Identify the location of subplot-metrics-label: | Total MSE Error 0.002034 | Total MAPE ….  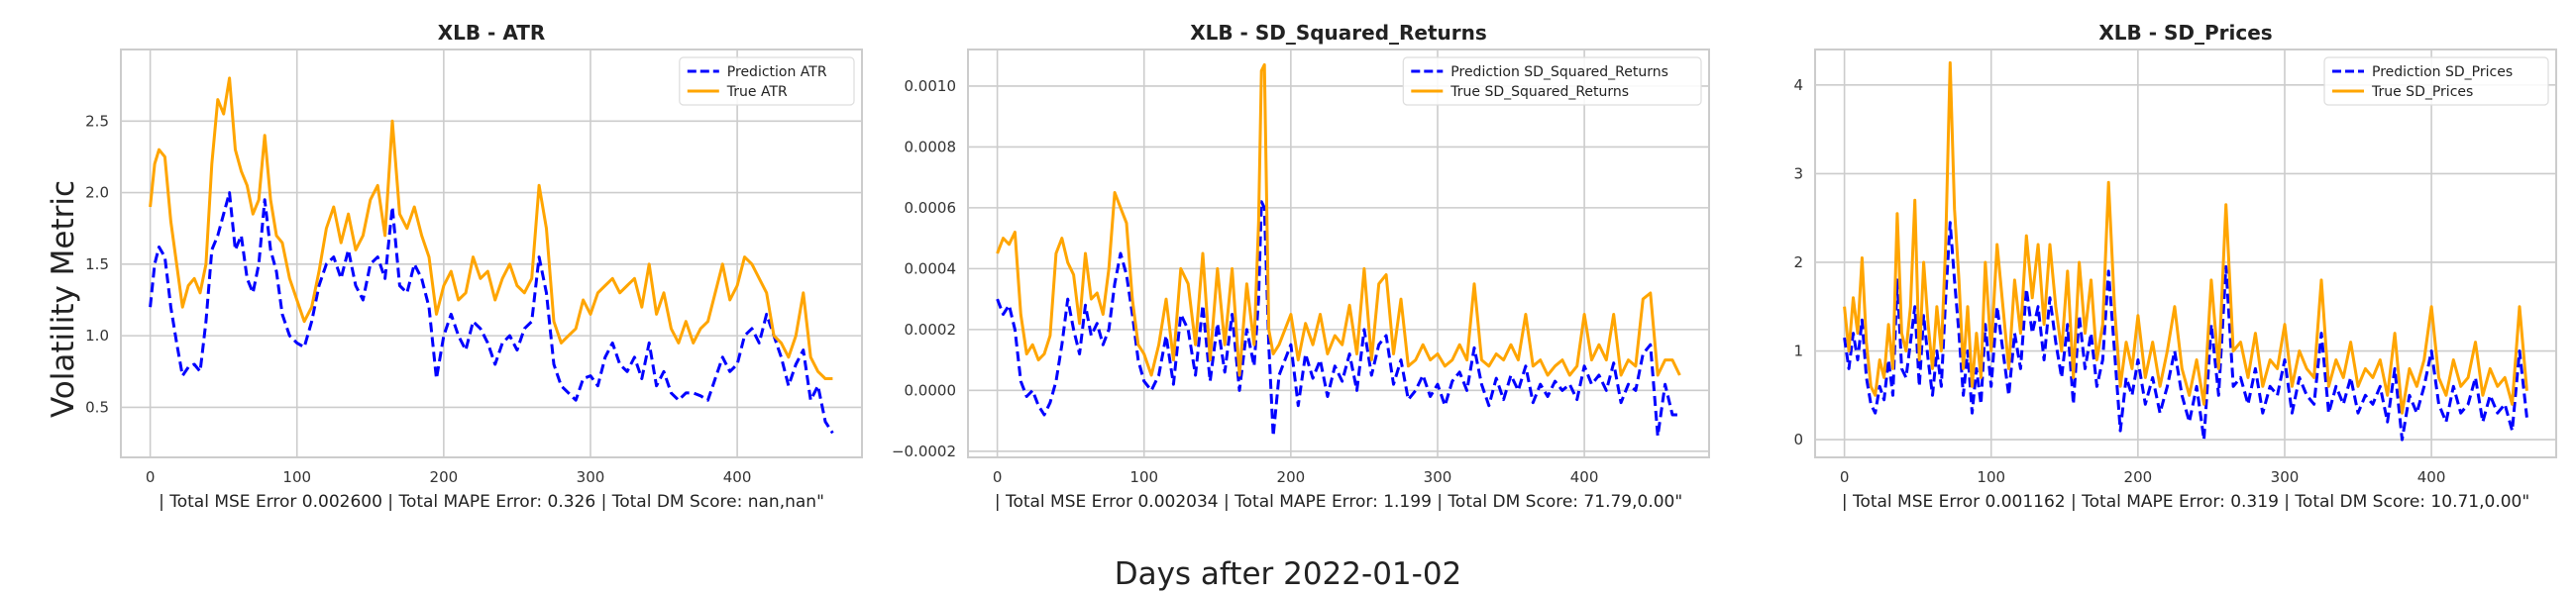
(1338, 502).